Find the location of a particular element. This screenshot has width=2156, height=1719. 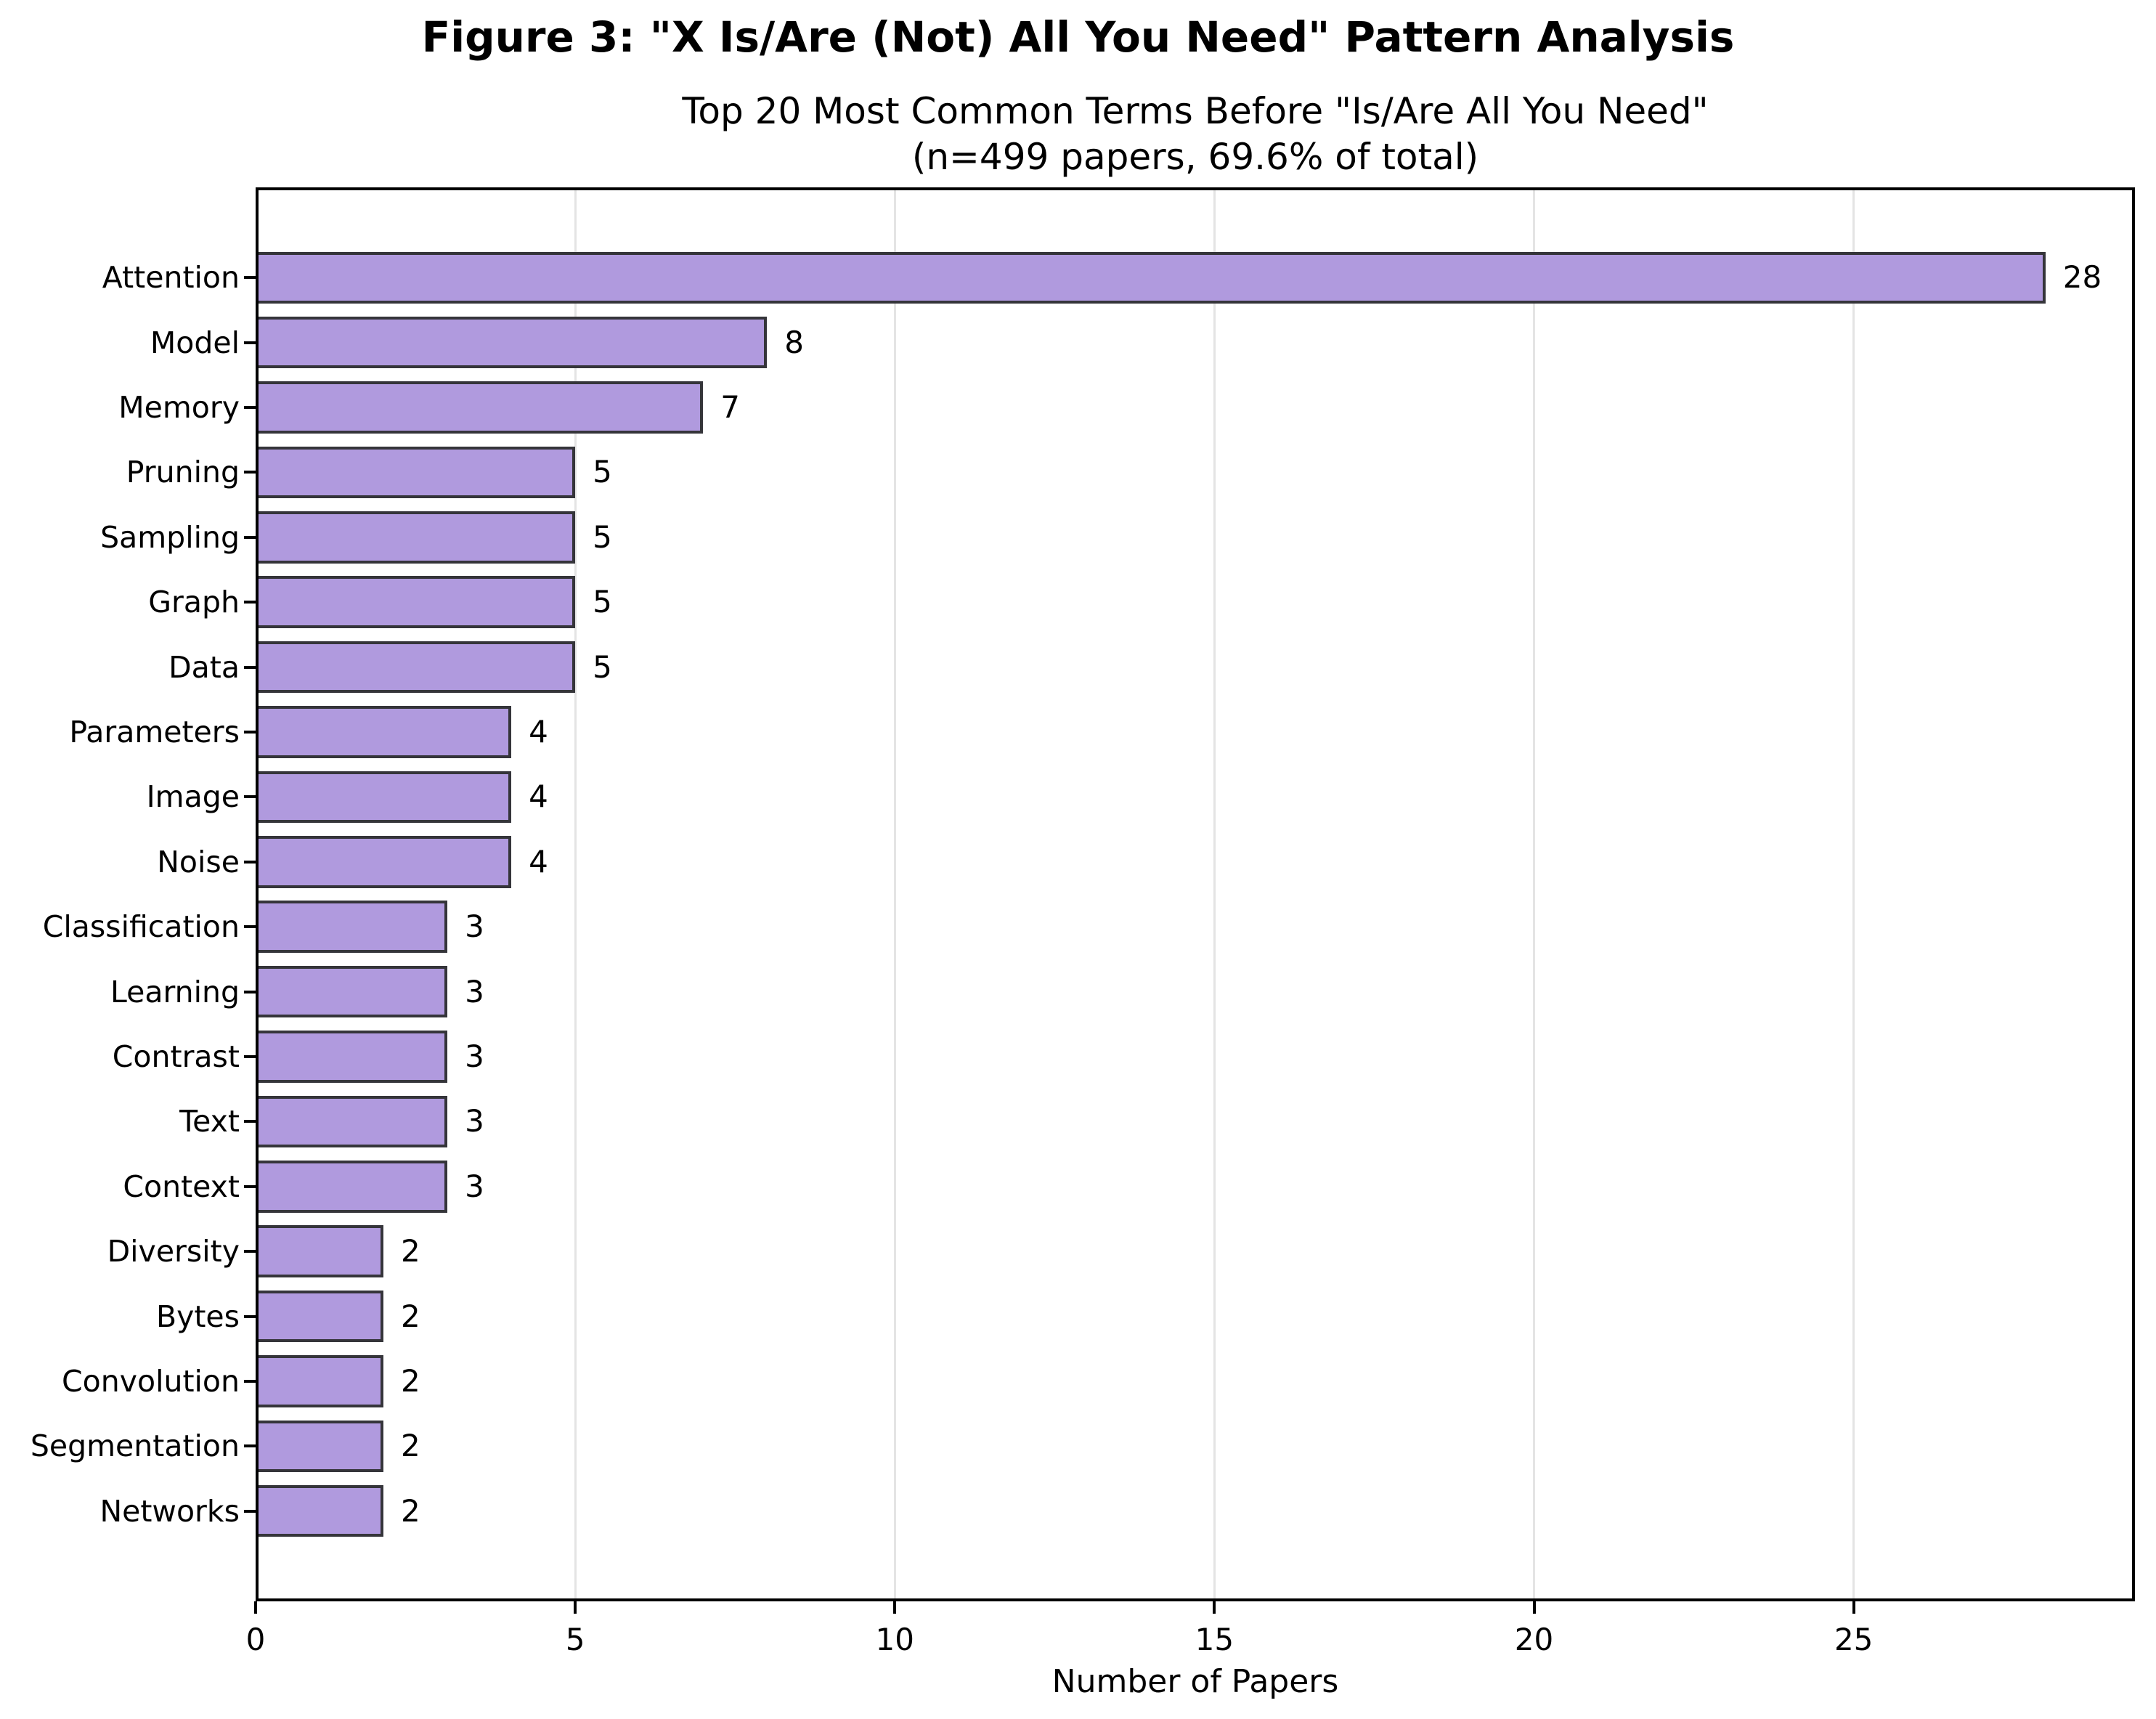

y-tick-label: Learning is located at coordinates (175, 991).